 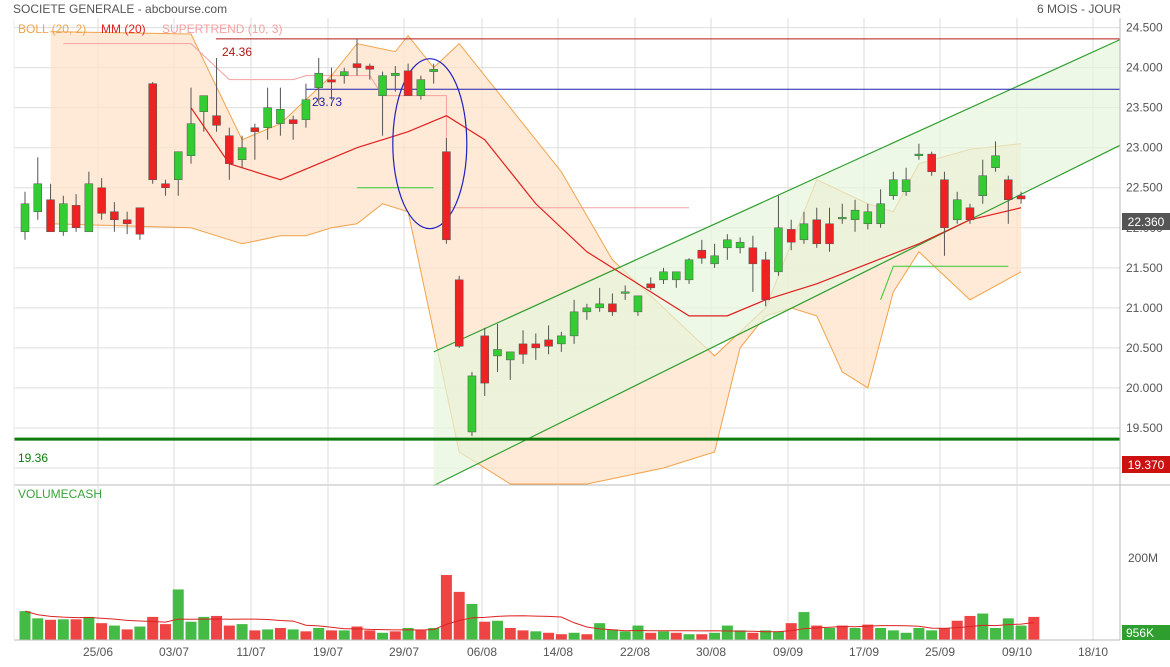 What do you see at coordinates (1144, 28) in the screenshot?
I see `y-tick-label: 24.500` at bounding box center [1144, 28].